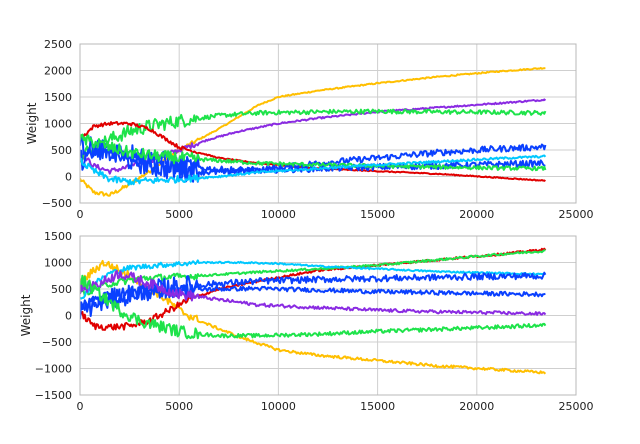  I want to click on y-tick-label: 2500, so click(58, 44).